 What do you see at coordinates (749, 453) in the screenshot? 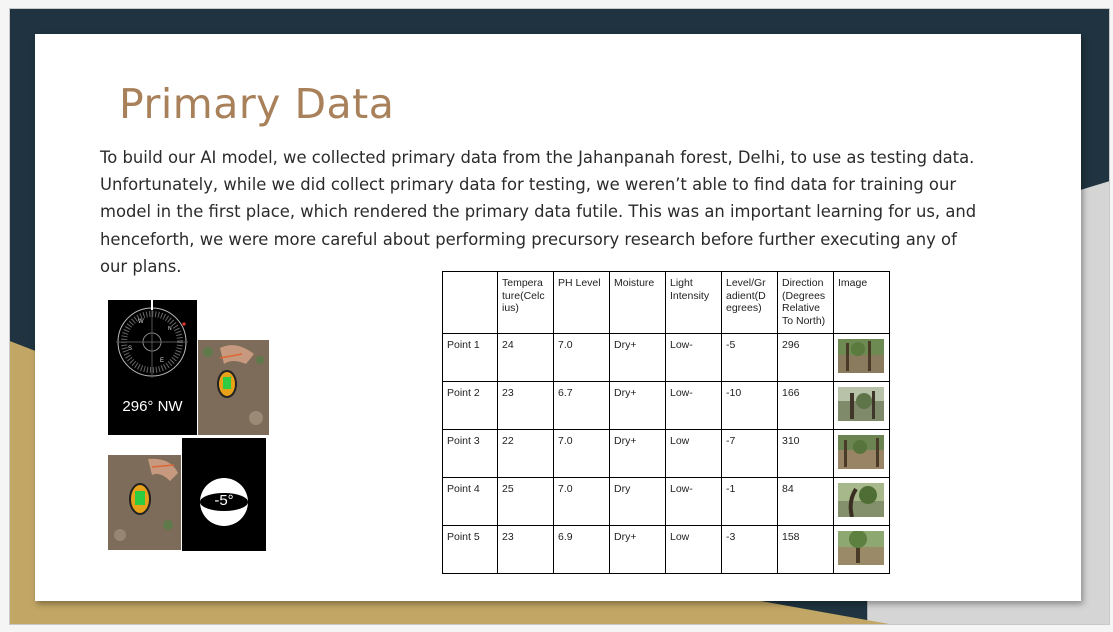
I see `table-cell-level: -7` at bounding box center [749, 453].